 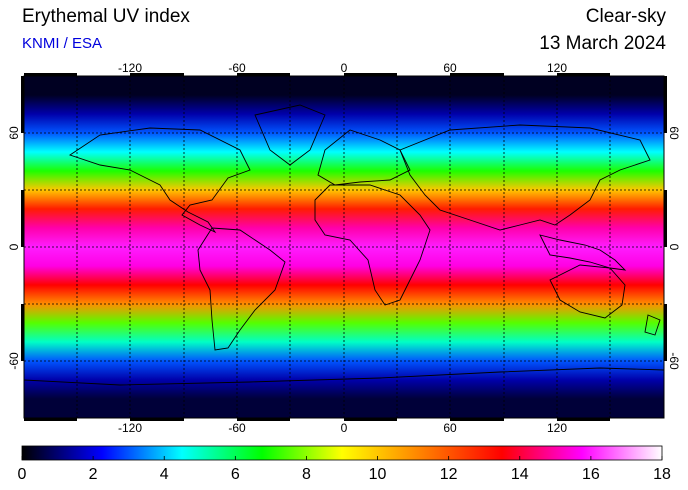 I want to click on colorbar-label: 14, so click(x=520, y=474).